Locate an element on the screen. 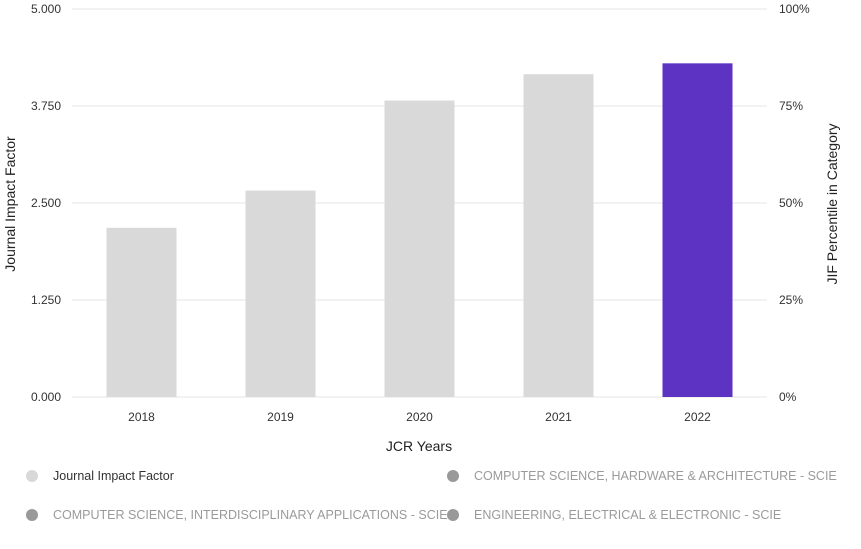 The height and width of the screenshot is (549, 861). x-tick-label: 2021 is located at coordinates (558, 417).